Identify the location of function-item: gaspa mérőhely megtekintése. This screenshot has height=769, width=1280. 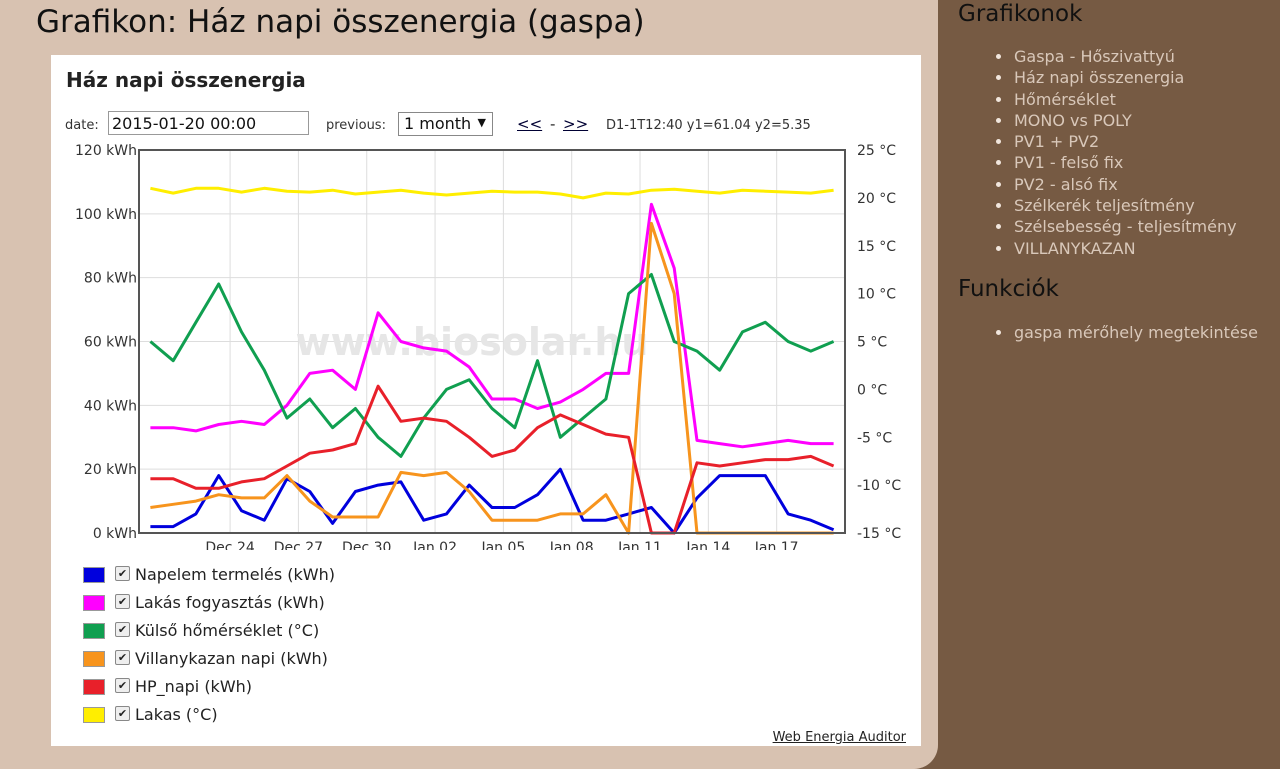
(1108, 332).